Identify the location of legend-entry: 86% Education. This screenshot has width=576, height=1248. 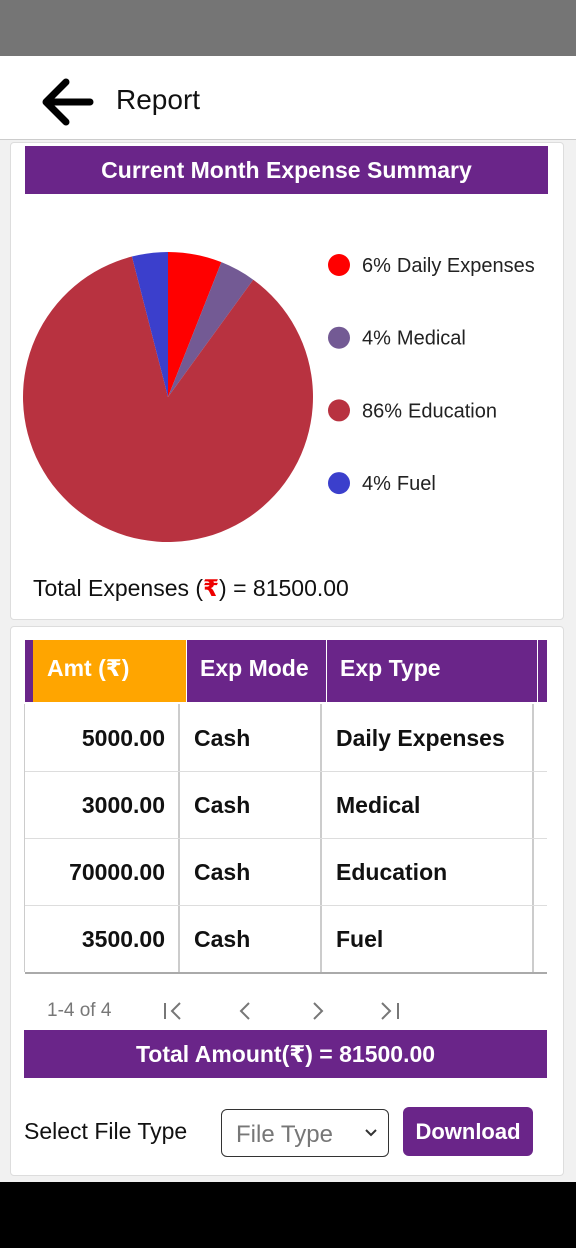
(429, 411).